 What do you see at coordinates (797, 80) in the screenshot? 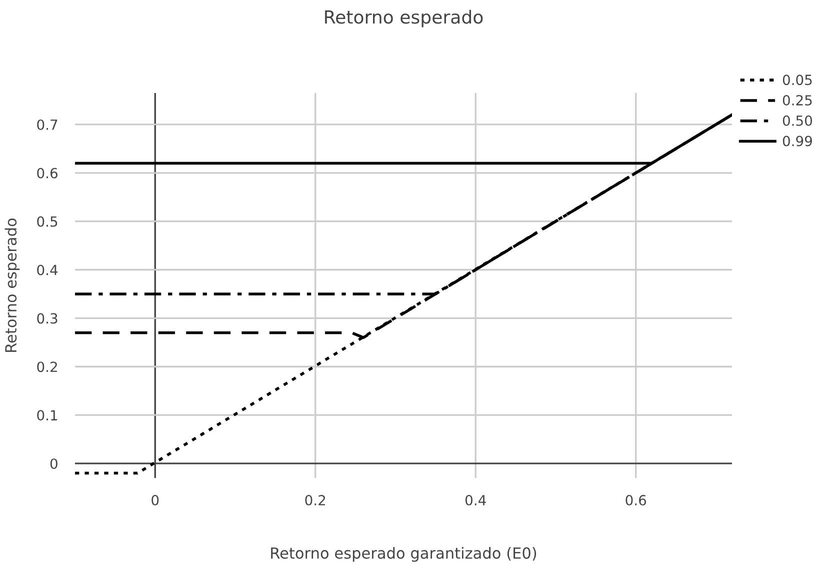
I see `legend-label: 0.05` at bounding box center [797, 80].